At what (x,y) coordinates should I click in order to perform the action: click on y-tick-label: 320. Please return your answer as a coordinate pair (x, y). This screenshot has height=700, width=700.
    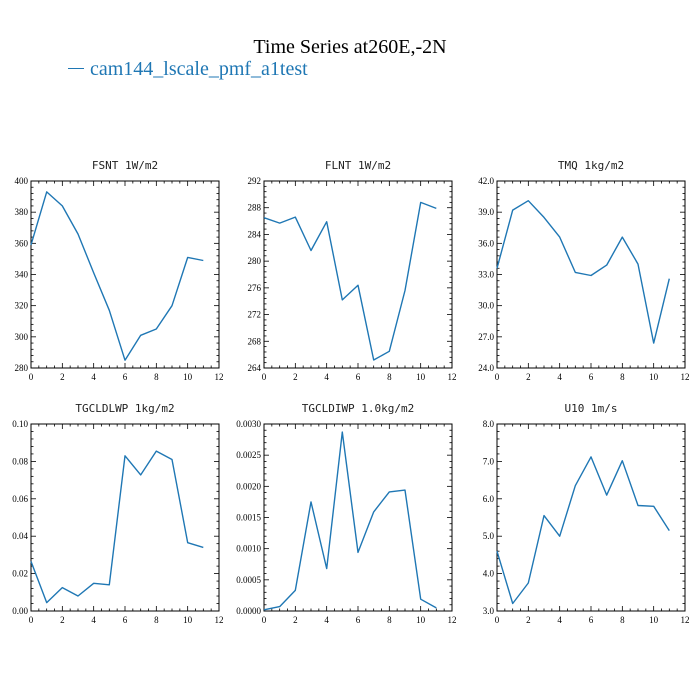
    Looking at the image, I should click on (22, 306).